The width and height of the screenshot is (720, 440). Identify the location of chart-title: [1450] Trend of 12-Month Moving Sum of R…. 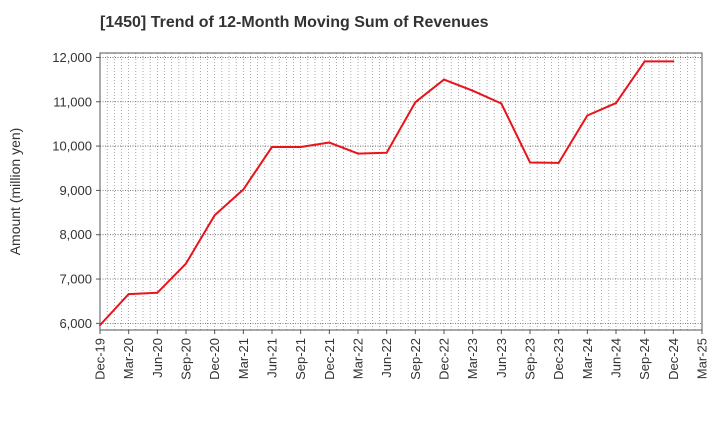
(294, 22).